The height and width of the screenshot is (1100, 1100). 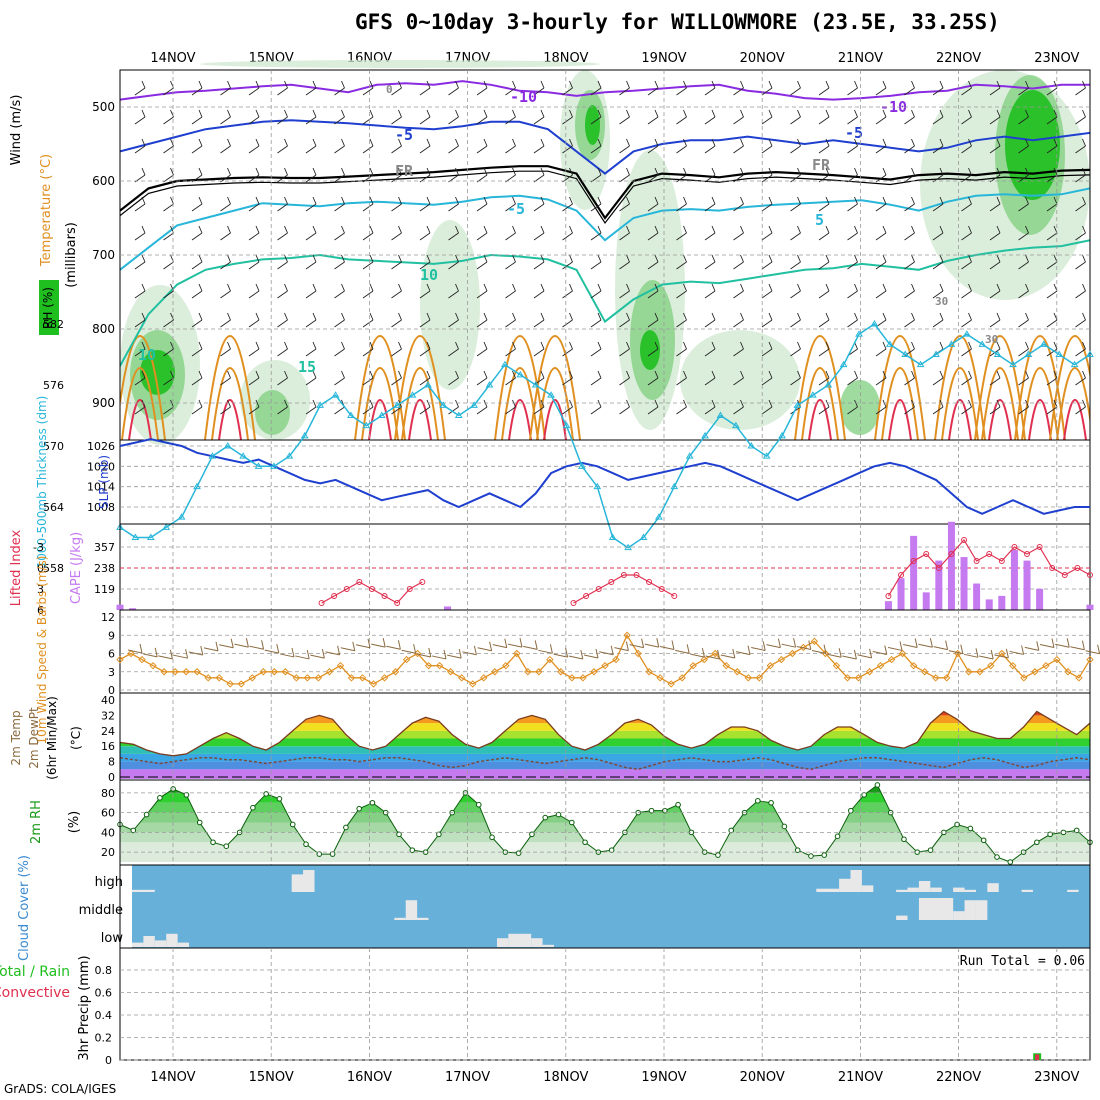 I want to click on cloud-high-label: high, so click(x=109, y=882).